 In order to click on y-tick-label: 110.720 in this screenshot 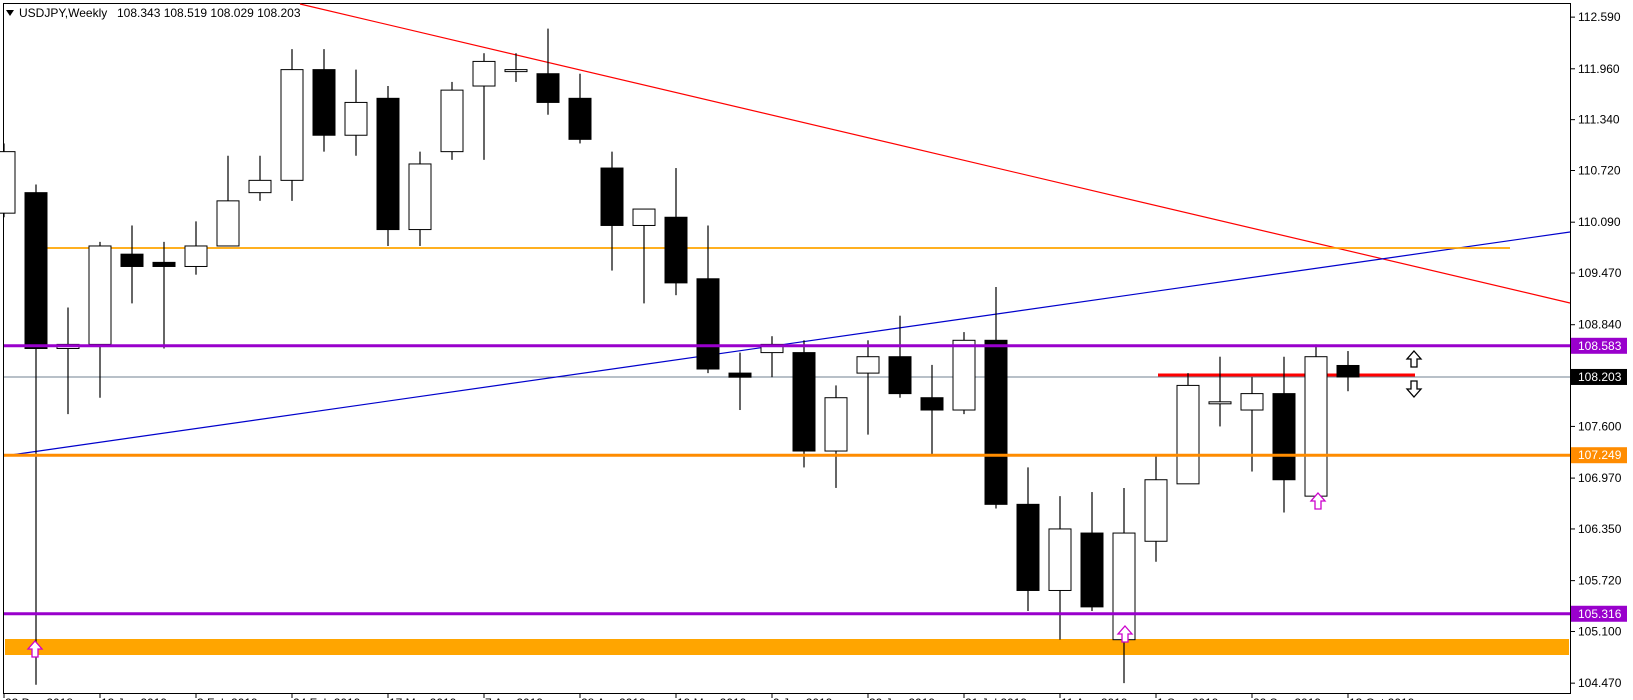, I will do `click(1599, 171)`.